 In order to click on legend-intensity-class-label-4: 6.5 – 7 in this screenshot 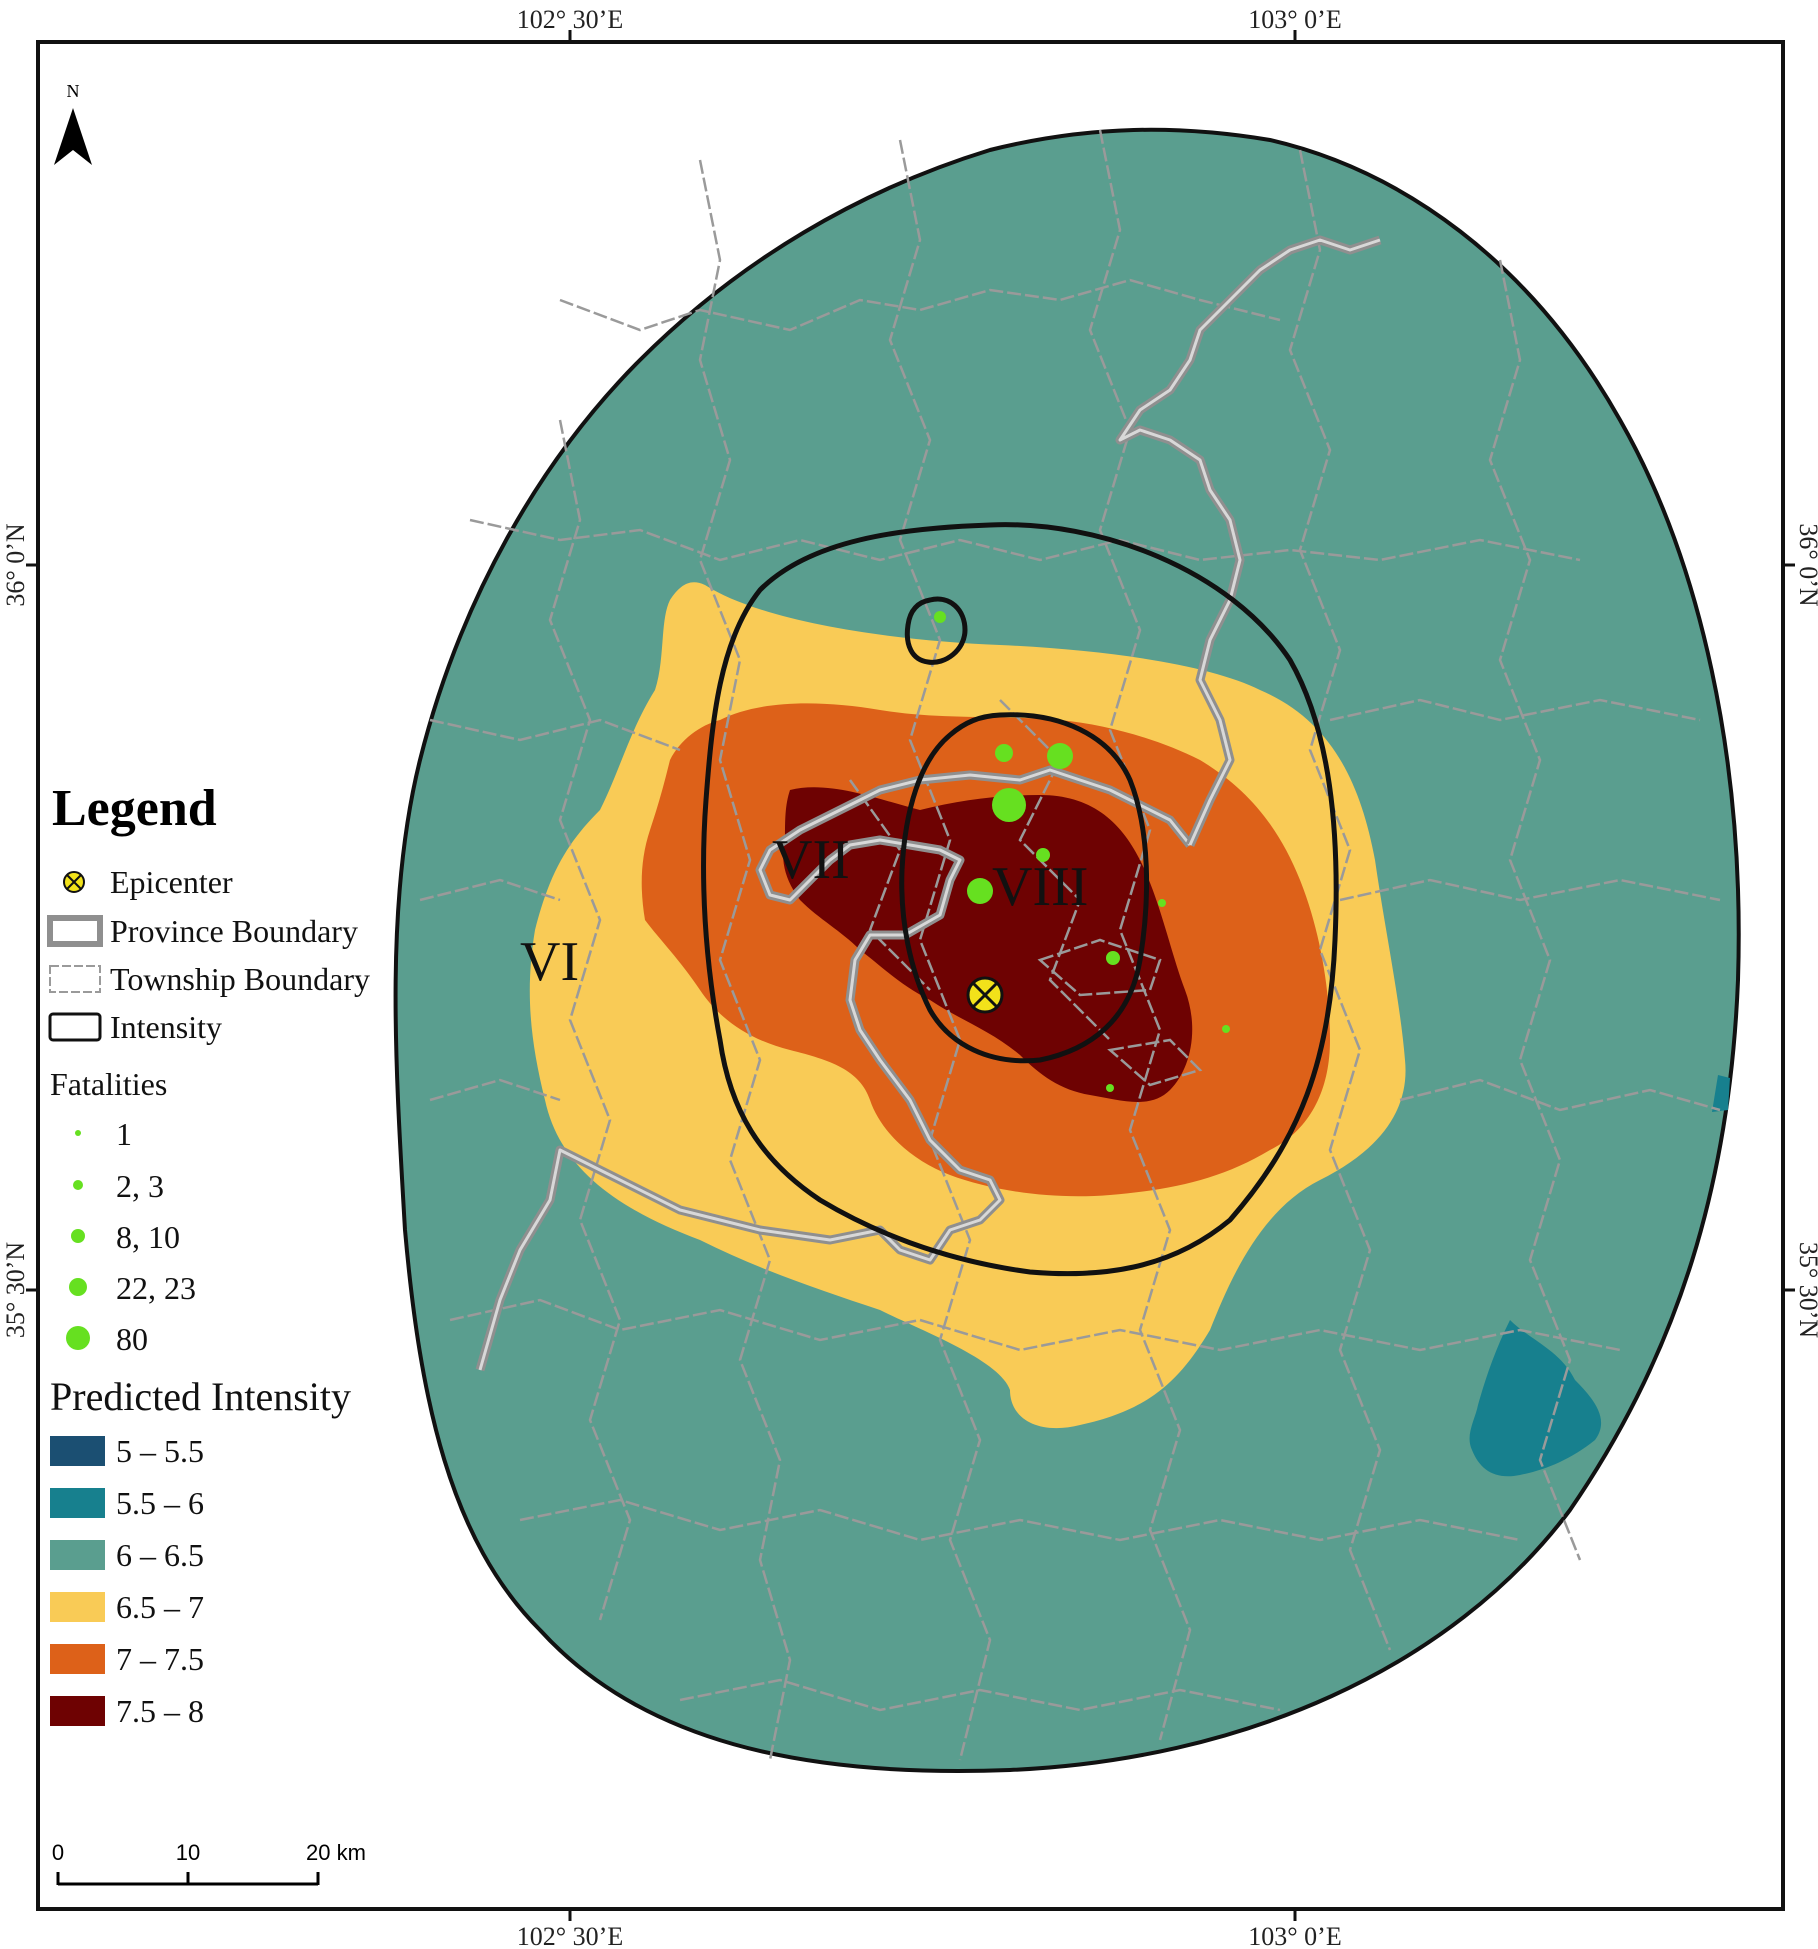, I will do `click(160, 1607)`.